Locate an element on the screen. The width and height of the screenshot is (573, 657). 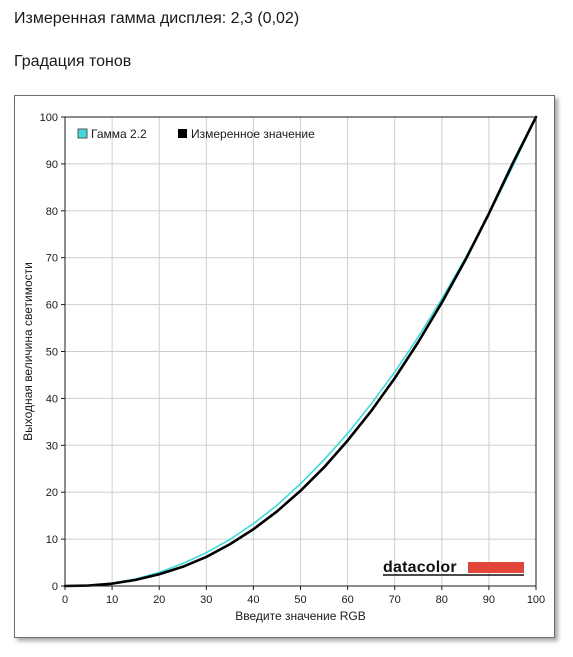
y-axis-label: Выходная величина светимости is located at coordinates (28, 351).